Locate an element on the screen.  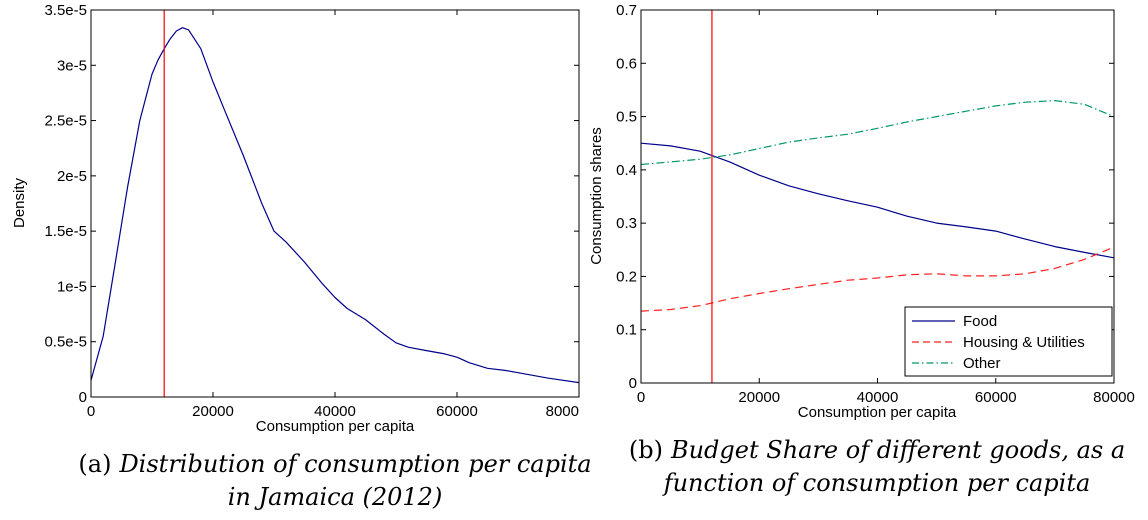
y-tick-label: 0.5e-5 is located at coordinates (65, 342).